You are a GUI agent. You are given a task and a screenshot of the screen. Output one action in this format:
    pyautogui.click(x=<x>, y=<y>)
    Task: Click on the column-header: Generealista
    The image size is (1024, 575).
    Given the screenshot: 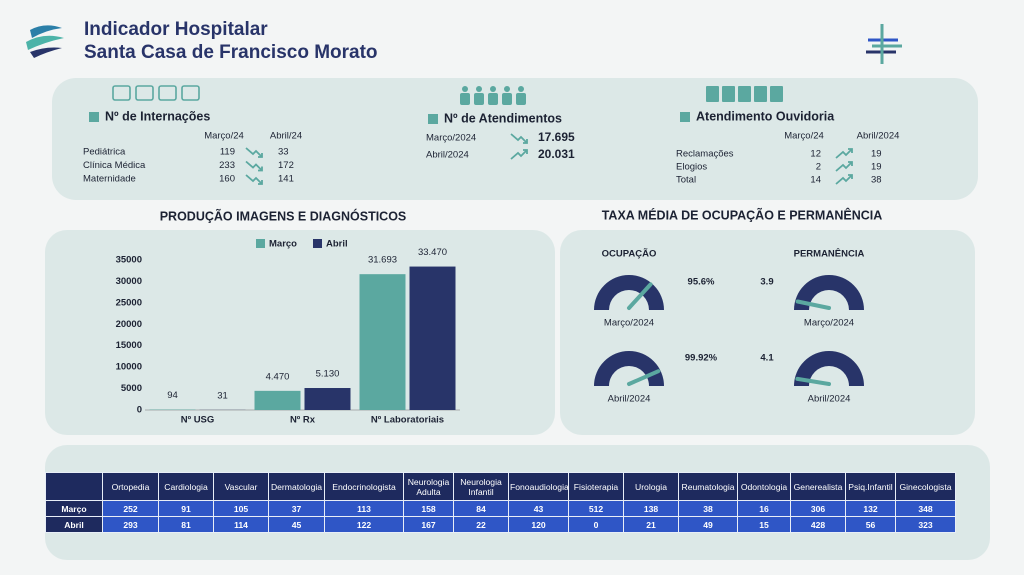 What is the action you would take?
    pyautogui.click(x=818, y=486)
    